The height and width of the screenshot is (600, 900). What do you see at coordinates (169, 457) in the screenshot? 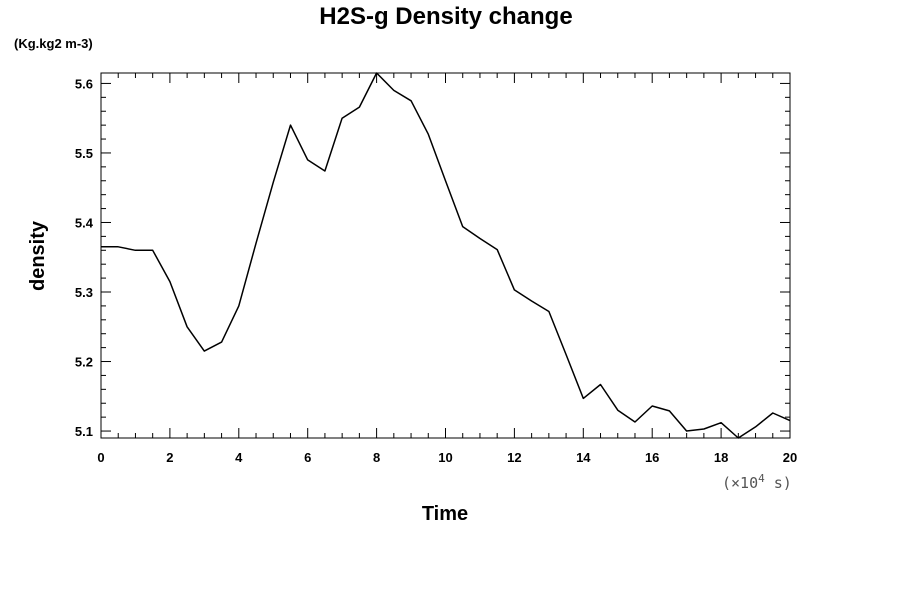
I see `x-tick-label: 2` at bounding box center [169, 457].